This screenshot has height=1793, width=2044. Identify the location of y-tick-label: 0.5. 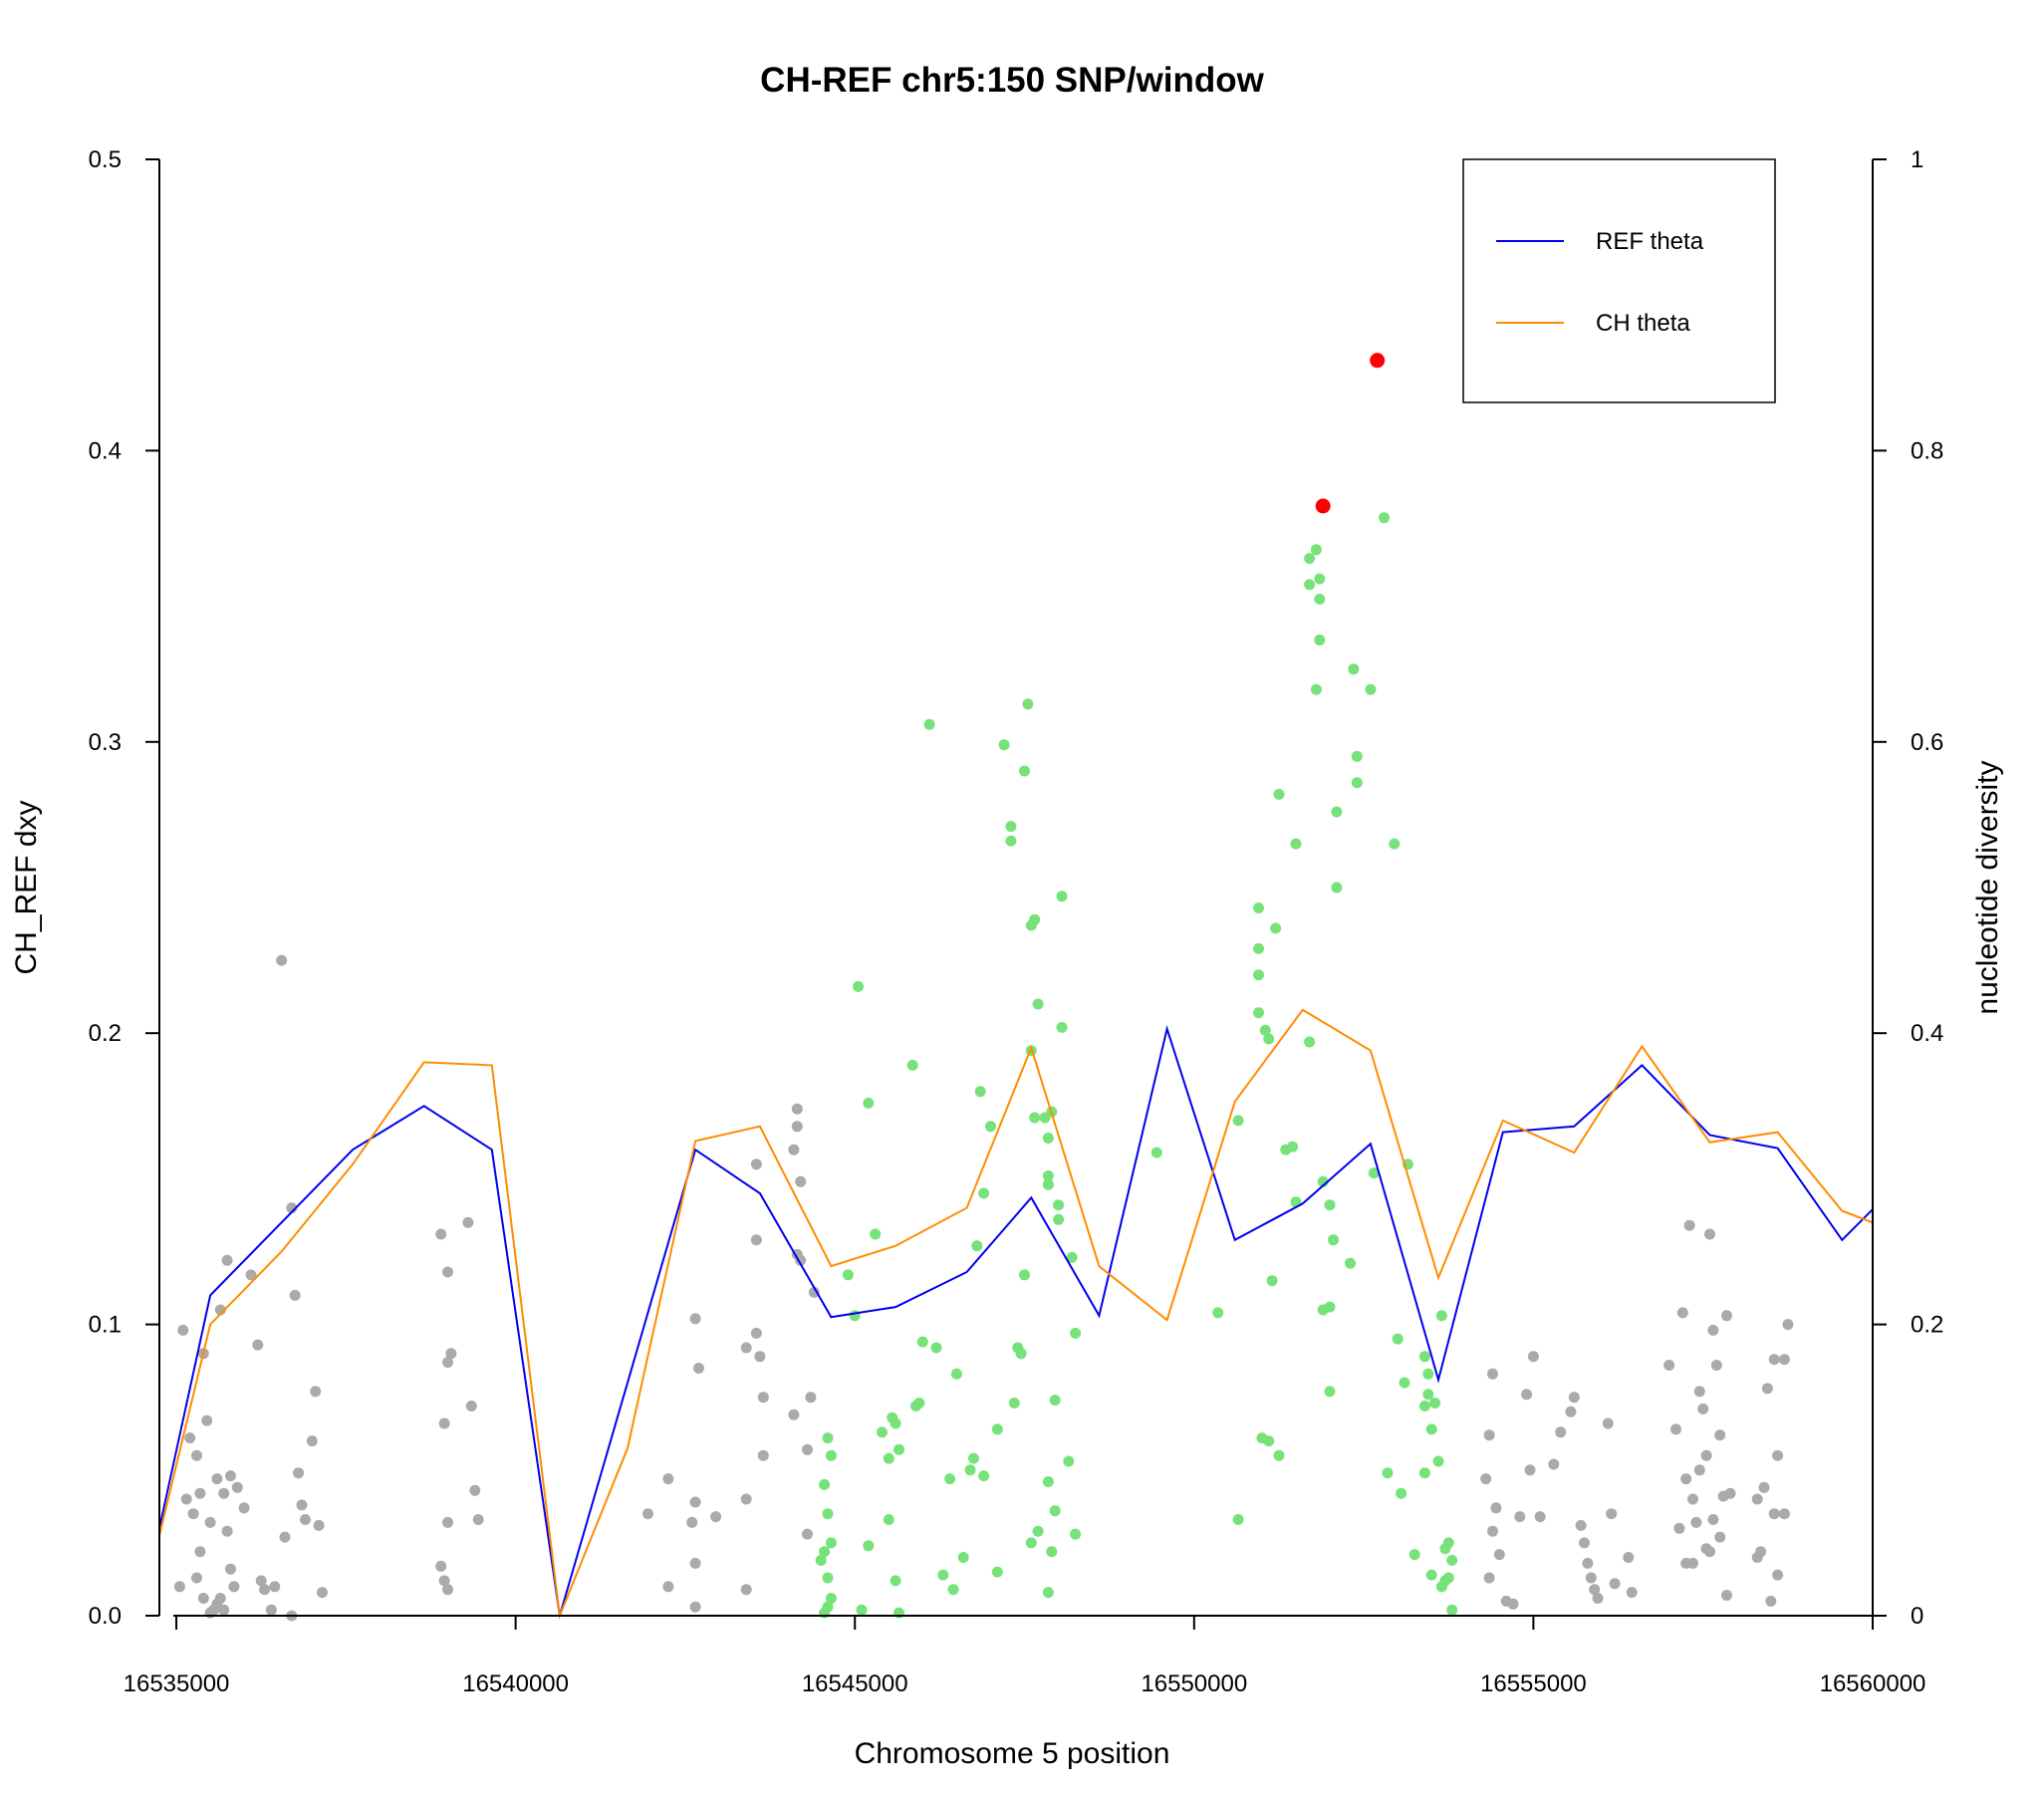
(106, 159).